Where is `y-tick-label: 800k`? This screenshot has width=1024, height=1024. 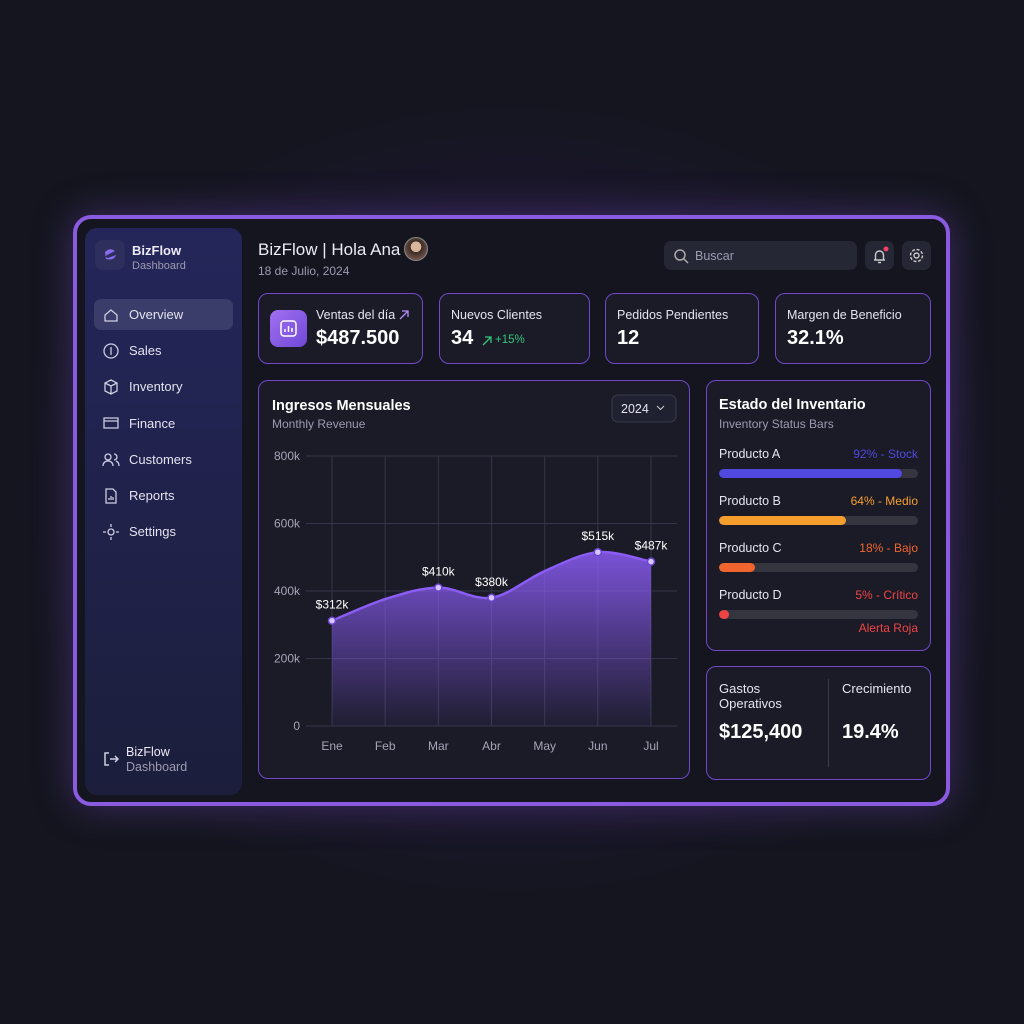
y-tick-label: 800k is located at coordinates (287, 456).